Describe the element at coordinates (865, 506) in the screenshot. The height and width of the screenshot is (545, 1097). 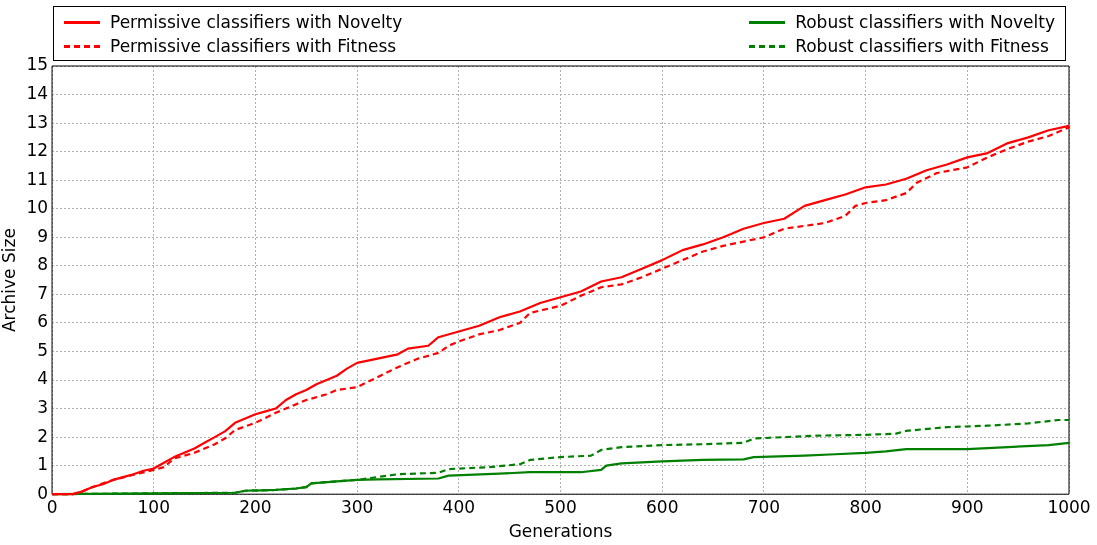
I see `x-tick-label: 800` at that location.